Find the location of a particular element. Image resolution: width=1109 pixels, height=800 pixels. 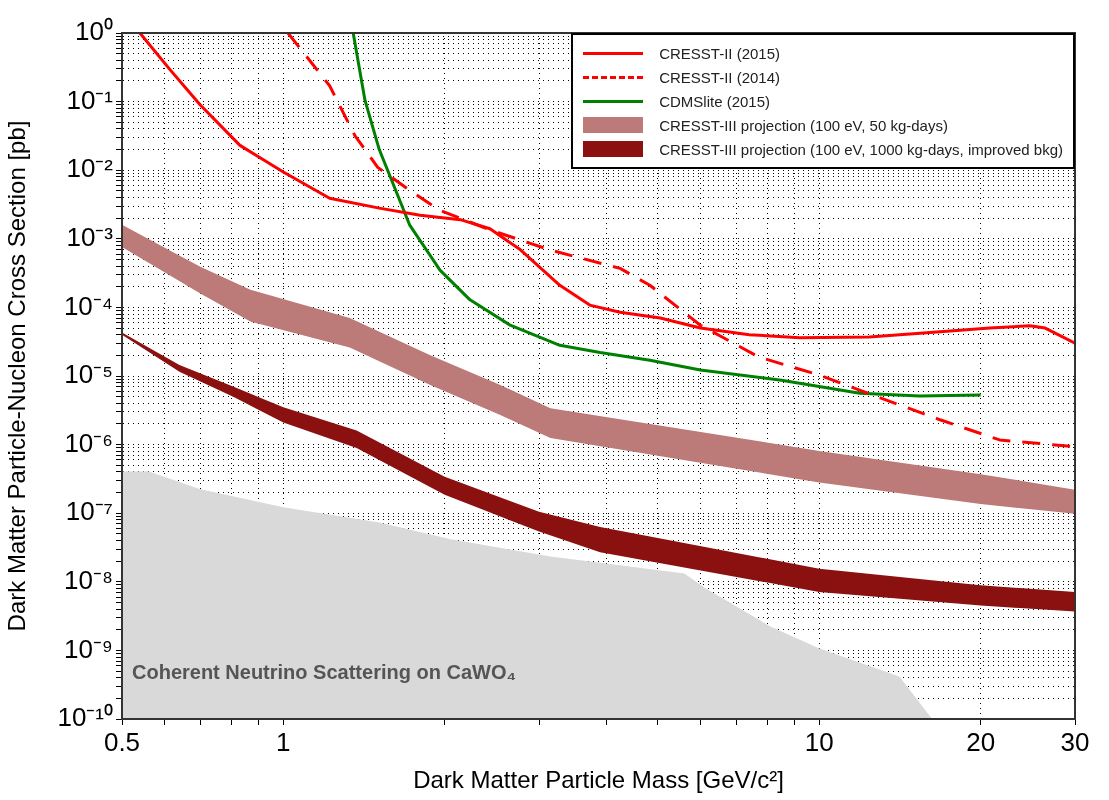

x-axis-title: Dark Matter Particle Mass [GeV/c²] is located at coordinates (598, 780).